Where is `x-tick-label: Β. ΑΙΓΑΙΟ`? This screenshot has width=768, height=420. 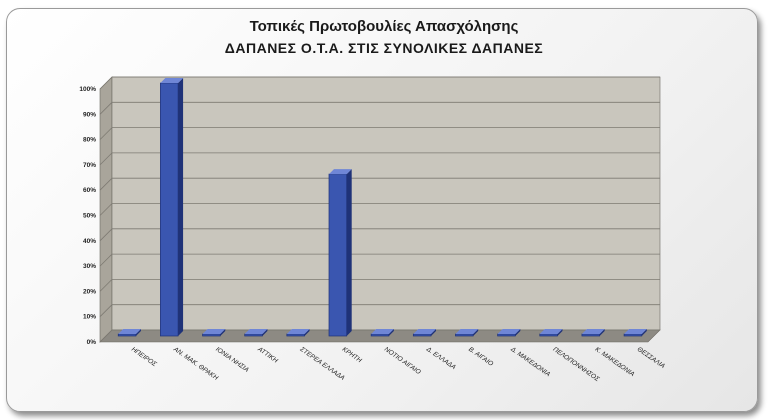
x-tick-label: Β. ΑΙΓΑΙΟ is located at coordinates (480, 357).